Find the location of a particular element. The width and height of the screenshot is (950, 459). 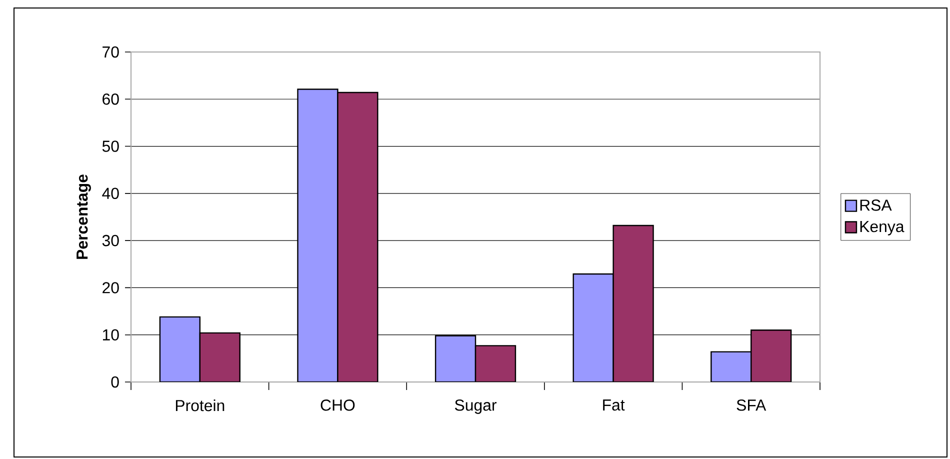

y-axis-title: Percentage is located at coordinates (83, 216).